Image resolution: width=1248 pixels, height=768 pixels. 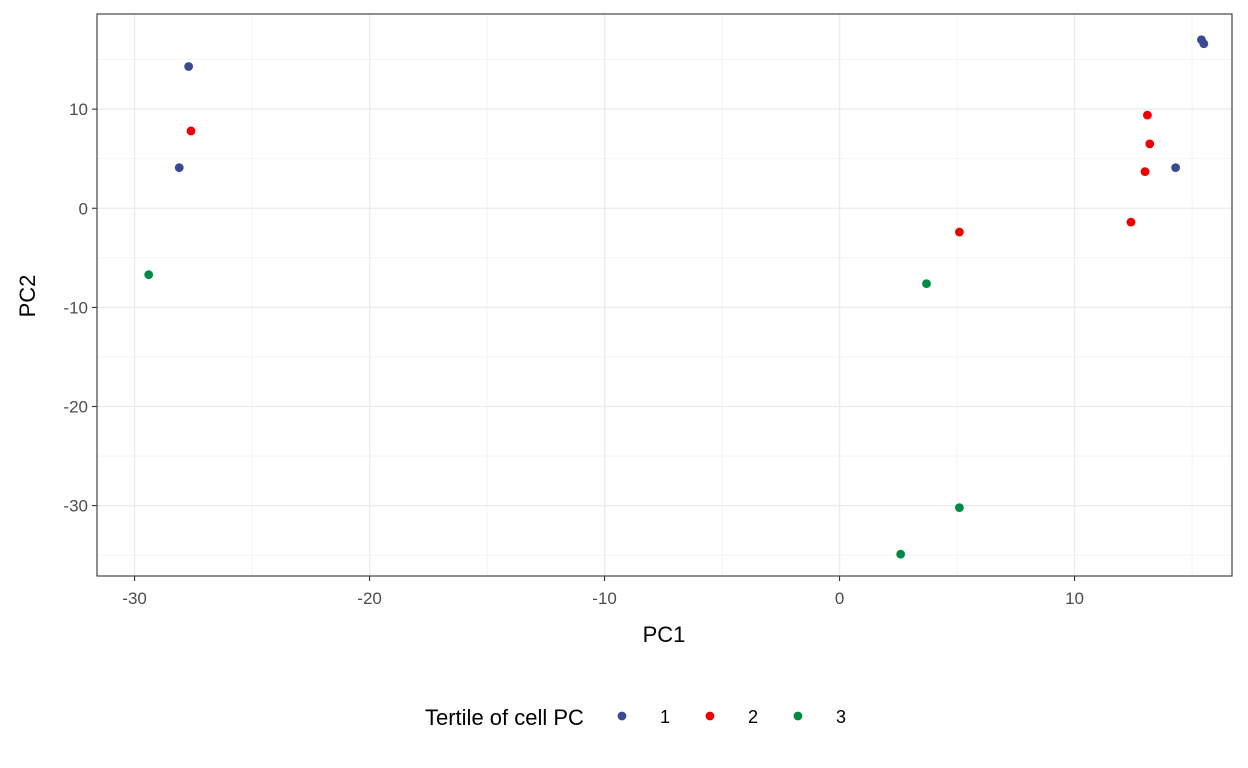 What do you see at coordinates (75, 506) in the screenshot?
I see `y-tick-label: -30` at bounding box center [75, 506].